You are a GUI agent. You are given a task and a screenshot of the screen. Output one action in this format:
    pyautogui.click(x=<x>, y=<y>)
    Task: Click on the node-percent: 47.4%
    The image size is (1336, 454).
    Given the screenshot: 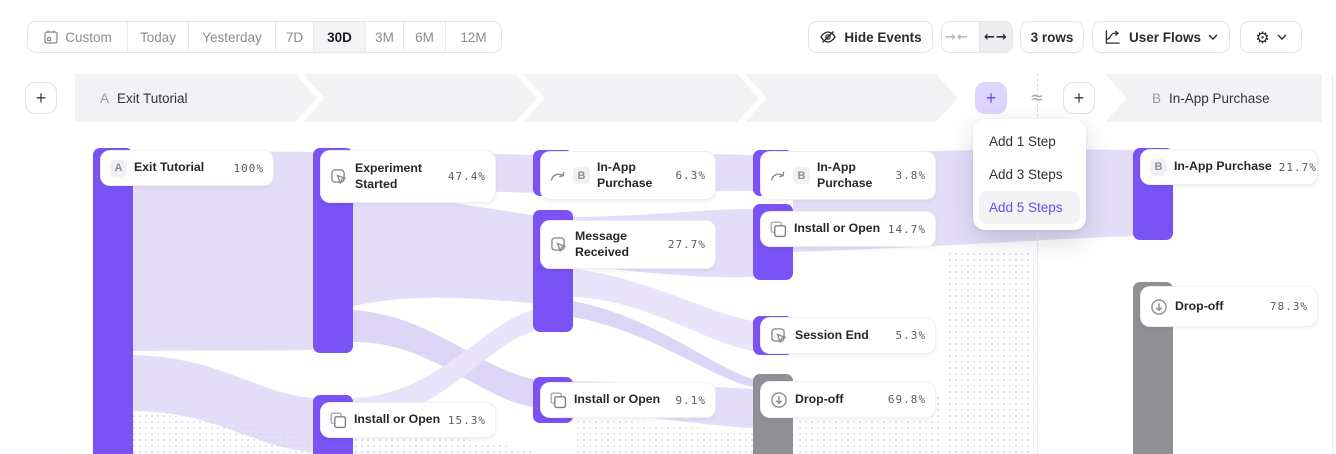 What is the action you would take?
    pyautogui.click(x=466, y=176)
    